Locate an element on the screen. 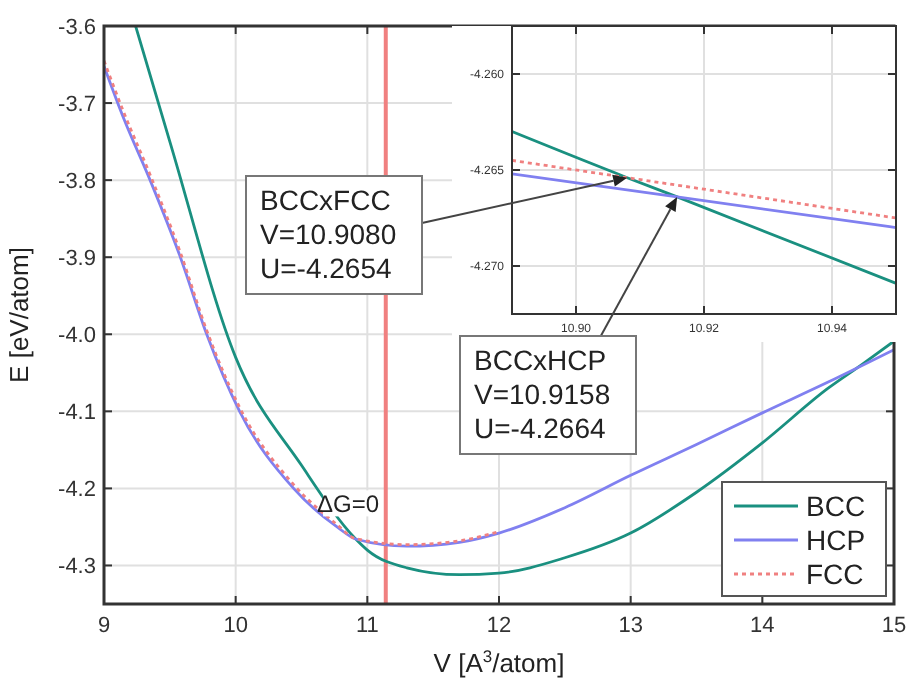 Image resolution: width=908 pixels, height=684 pixels. legend-label: FCC is located at coordinates (835, 574).